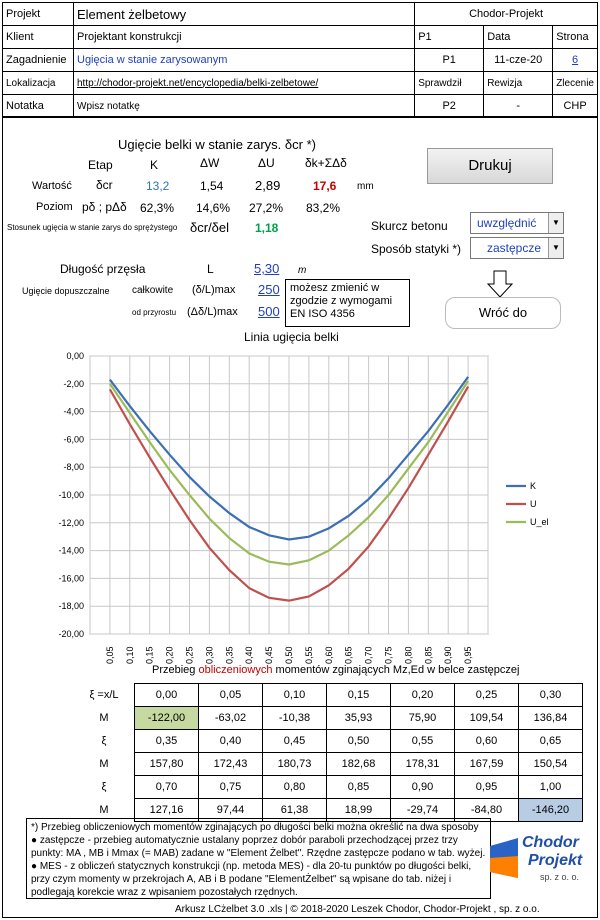 The width and height of the screenshot is (600, 920). Describe the element at coordinates (38, 37) in the screenshot. I see `klient-label: Klient` at that location.